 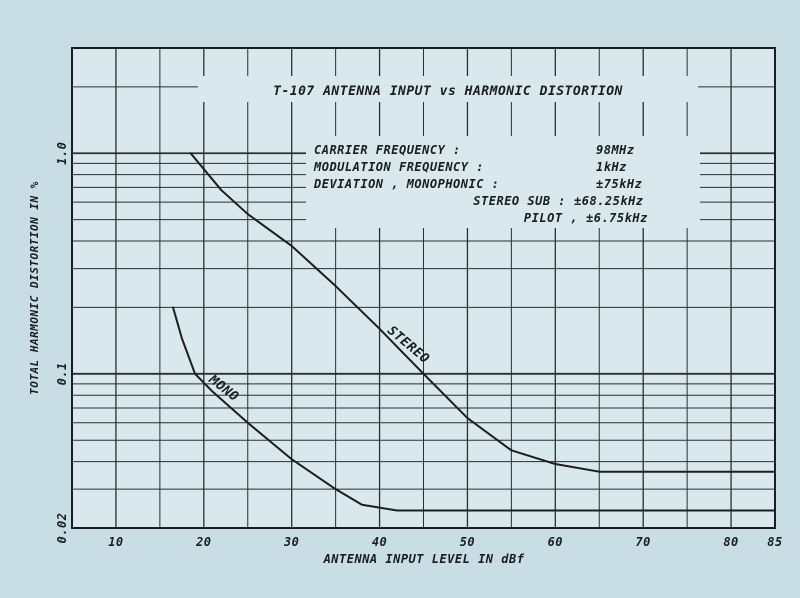 I want to click on conditions-box, so click(x=503, y=182).